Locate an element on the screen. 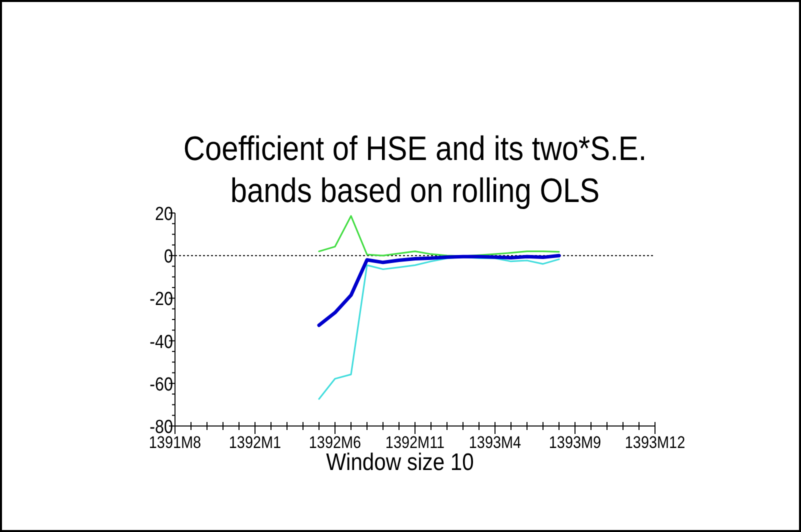  chart-title: Coefficient of HSE and its two*S.E. bands based on rolling OLS is located at coordinates (415, 169).